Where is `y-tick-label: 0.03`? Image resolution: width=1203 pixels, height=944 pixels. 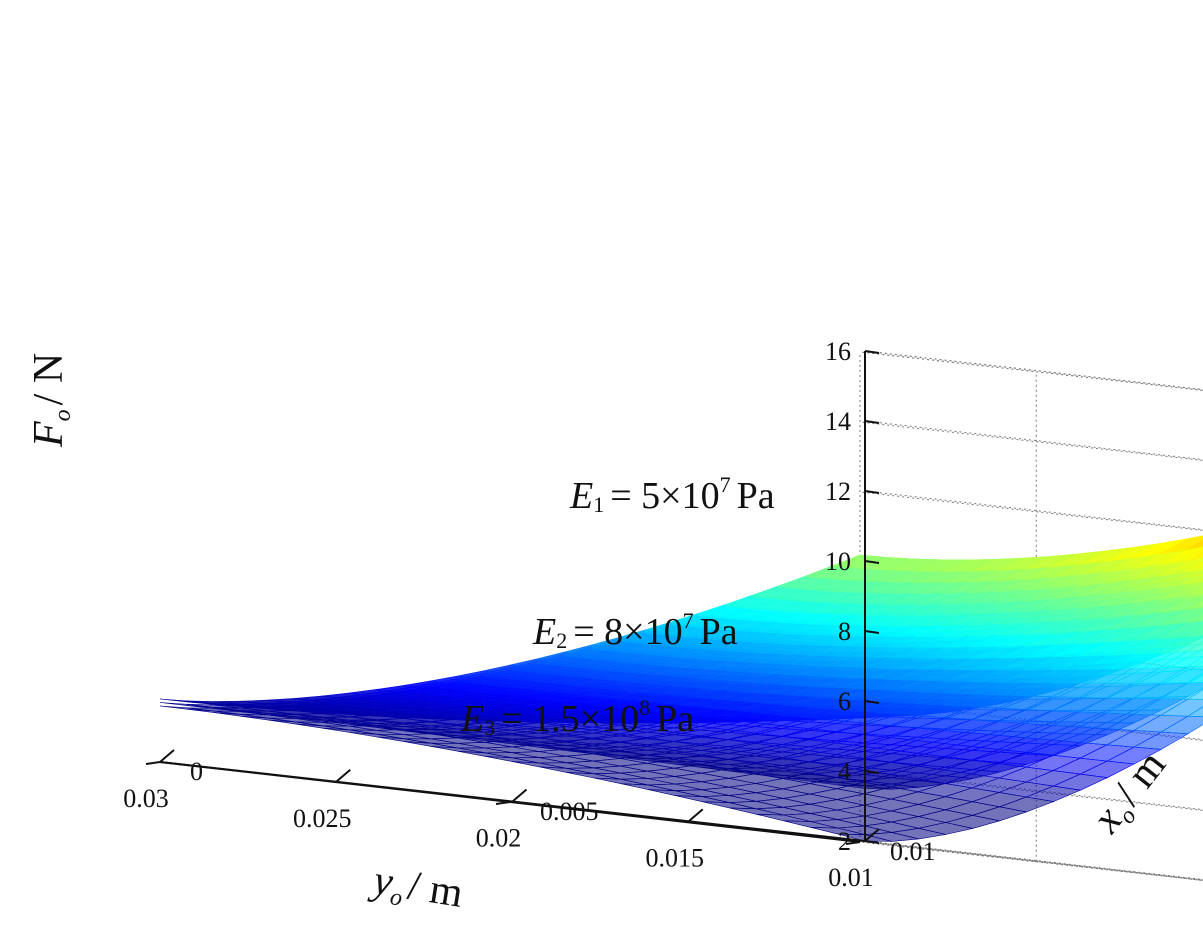 y-tick-label: 0.03 is located at coordinates (146, 798).